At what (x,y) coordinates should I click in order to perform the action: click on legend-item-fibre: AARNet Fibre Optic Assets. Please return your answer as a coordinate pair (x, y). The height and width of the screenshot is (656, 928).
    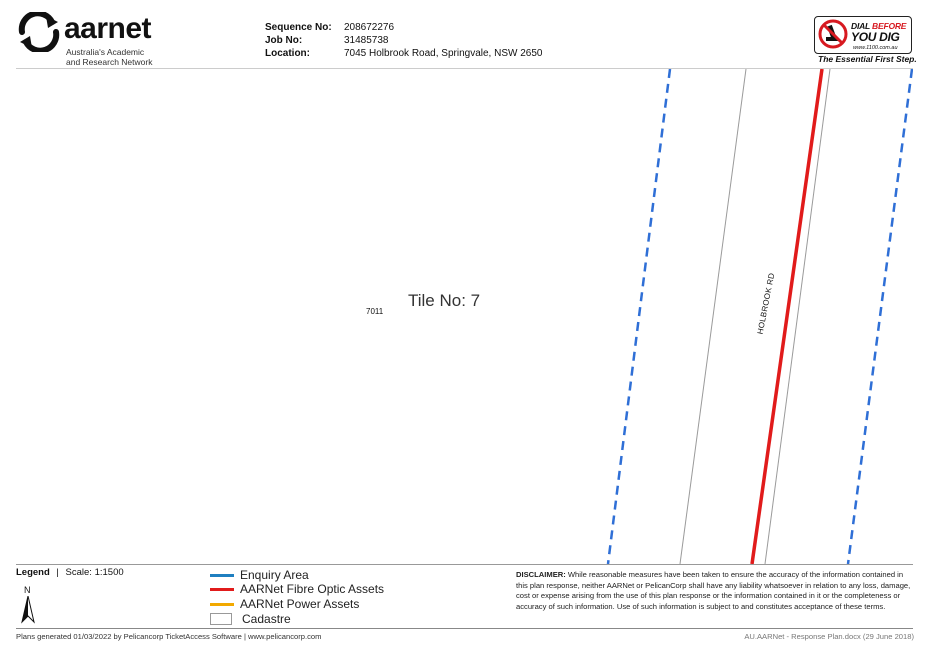
    Looking at the image, I should click on (297, 589).